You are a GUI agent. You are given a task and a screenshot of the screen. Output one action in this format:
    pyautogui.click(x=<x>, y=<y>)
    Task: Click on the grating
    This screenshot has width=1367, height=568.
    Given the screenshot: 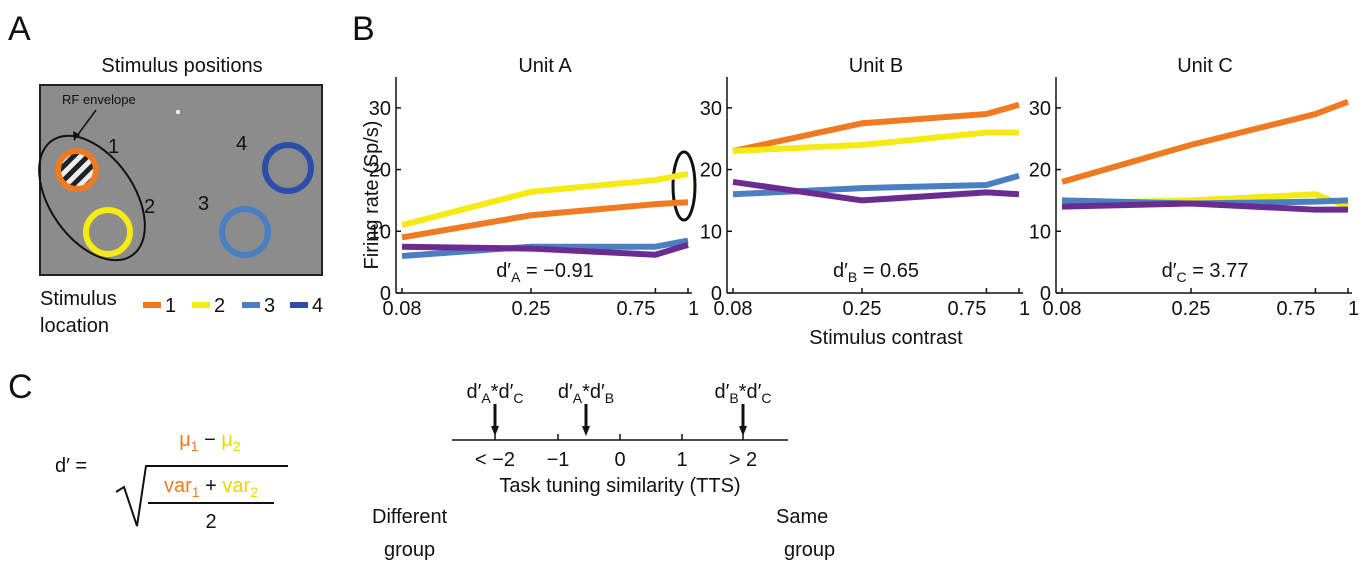 What is the action you would take?
    pyautogui.click(x=77, y=170)
    